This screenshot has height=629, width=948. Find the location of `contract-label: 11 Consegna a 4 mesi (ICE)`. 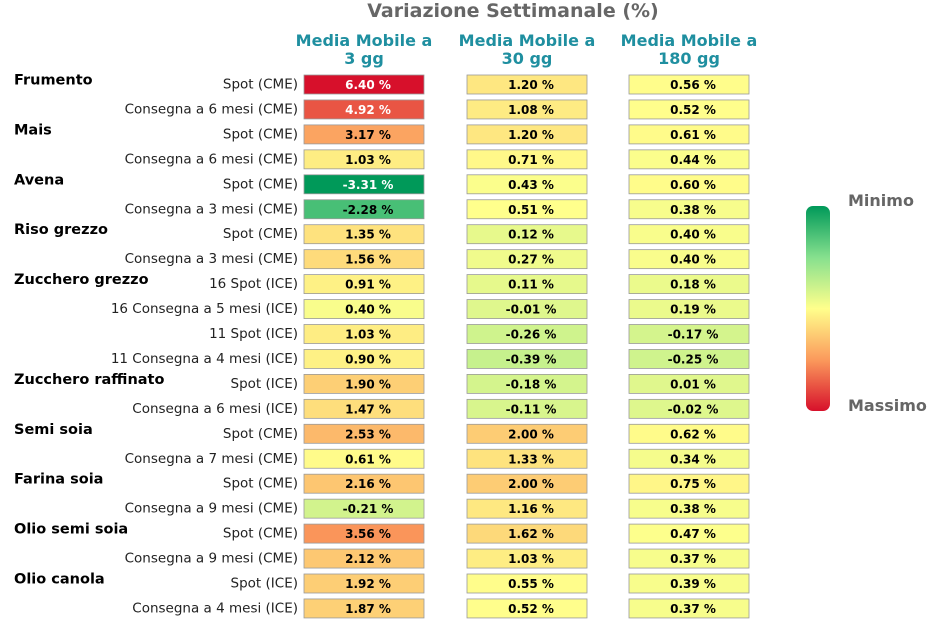

contract-label: 11 Consegna a 4 mesi (ICE) is located at coordinates (204, 359).